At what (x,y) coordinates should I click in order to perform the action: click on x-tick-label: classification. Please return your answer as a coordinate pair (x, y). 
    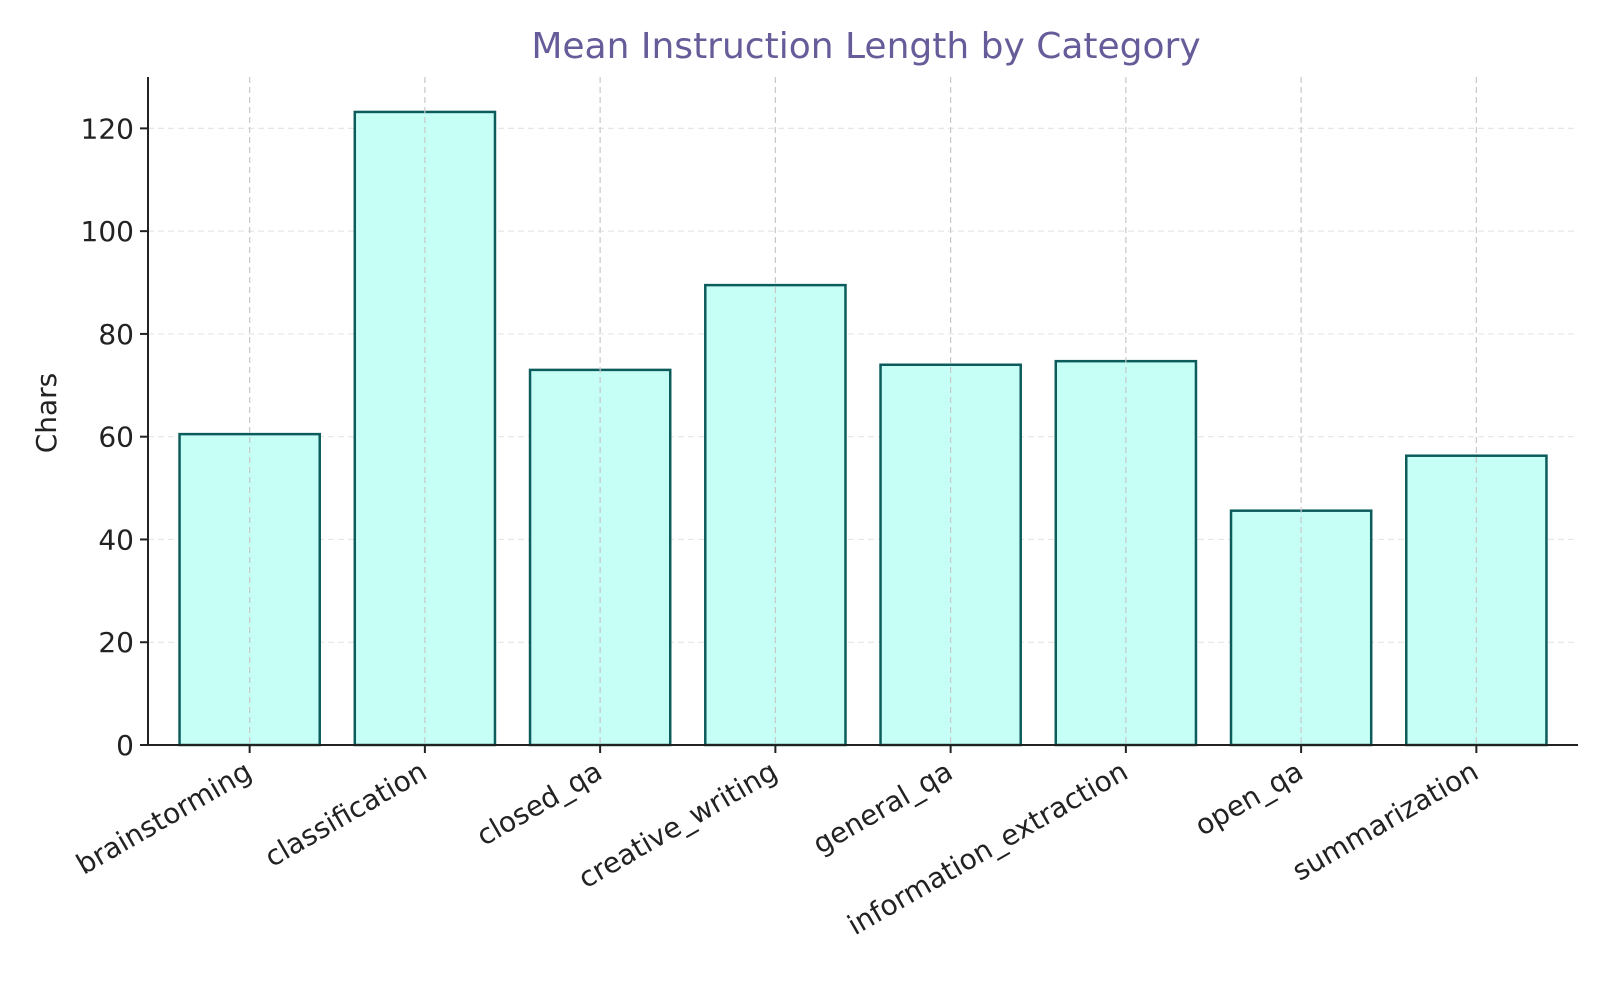
    Looking at the image, I should click on (345, 813).